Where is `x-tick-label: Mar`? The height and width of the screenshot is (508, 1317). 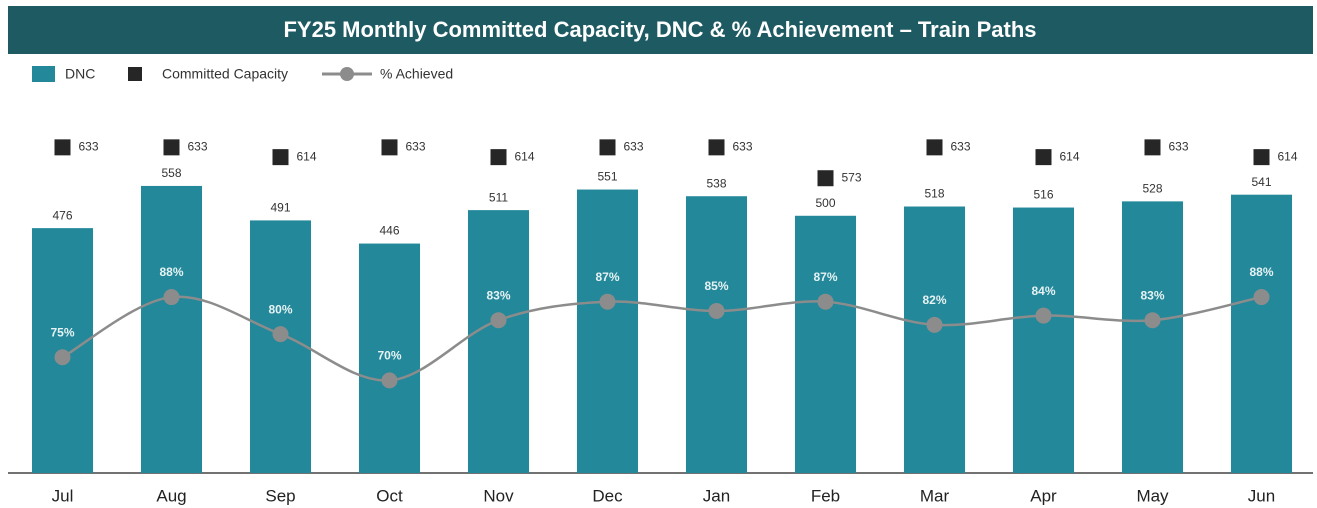 x-tick-label: Mar is located at coordinates (935, 495).